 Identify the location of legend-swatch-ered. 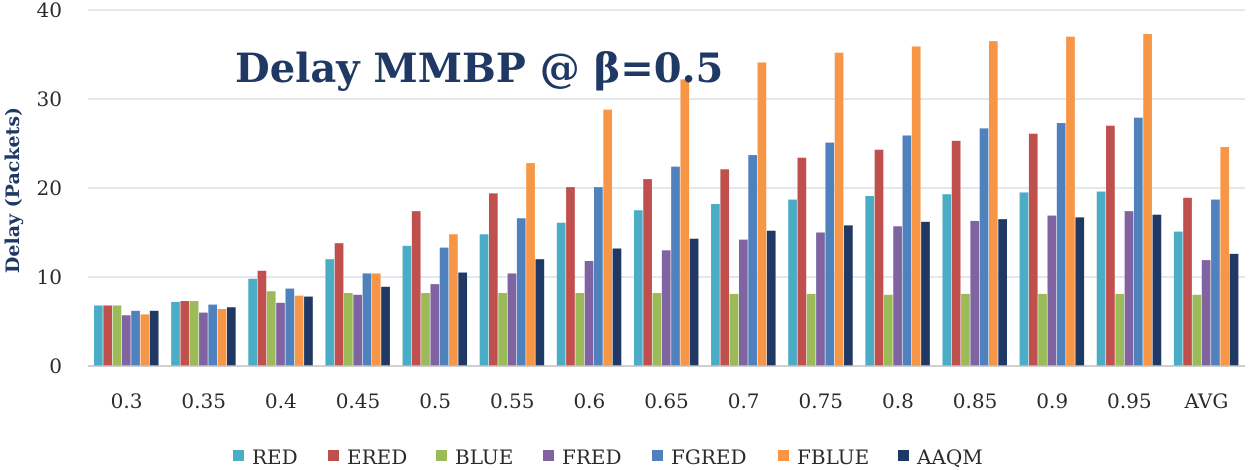
(333, 455).